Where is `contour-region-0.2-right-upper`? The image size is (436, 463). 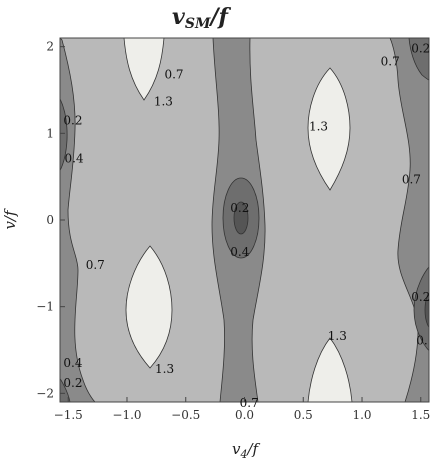 contour-region-0.2-right-upper is located at coordinates (418, 59).